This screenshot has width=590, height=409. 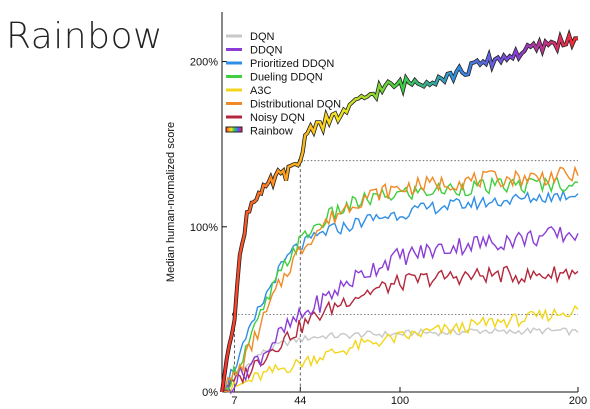 What do you see at coordinates (292, 64) in the screenshot?
I see `legend-label-prioritized-ddqn: Prioritized DDQN` at bounding box center [292, 64].